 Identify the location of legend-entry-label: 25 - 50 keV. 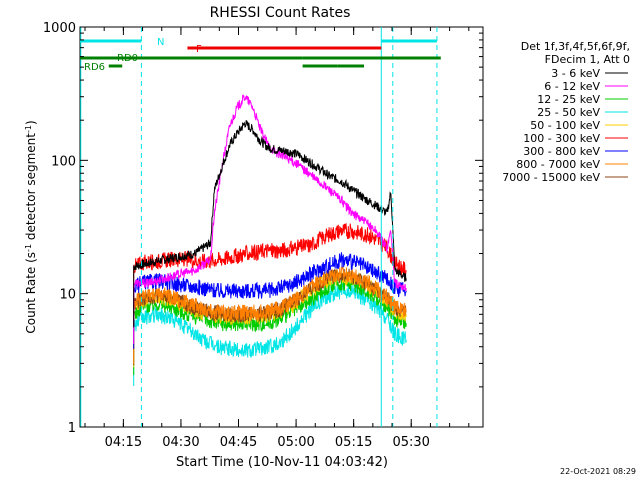
(568, 112).